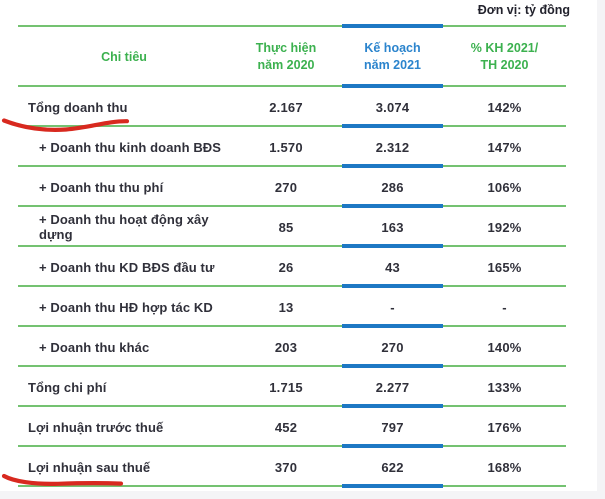  I want to click on cell-th2020: 1.715, so click(286, 387).